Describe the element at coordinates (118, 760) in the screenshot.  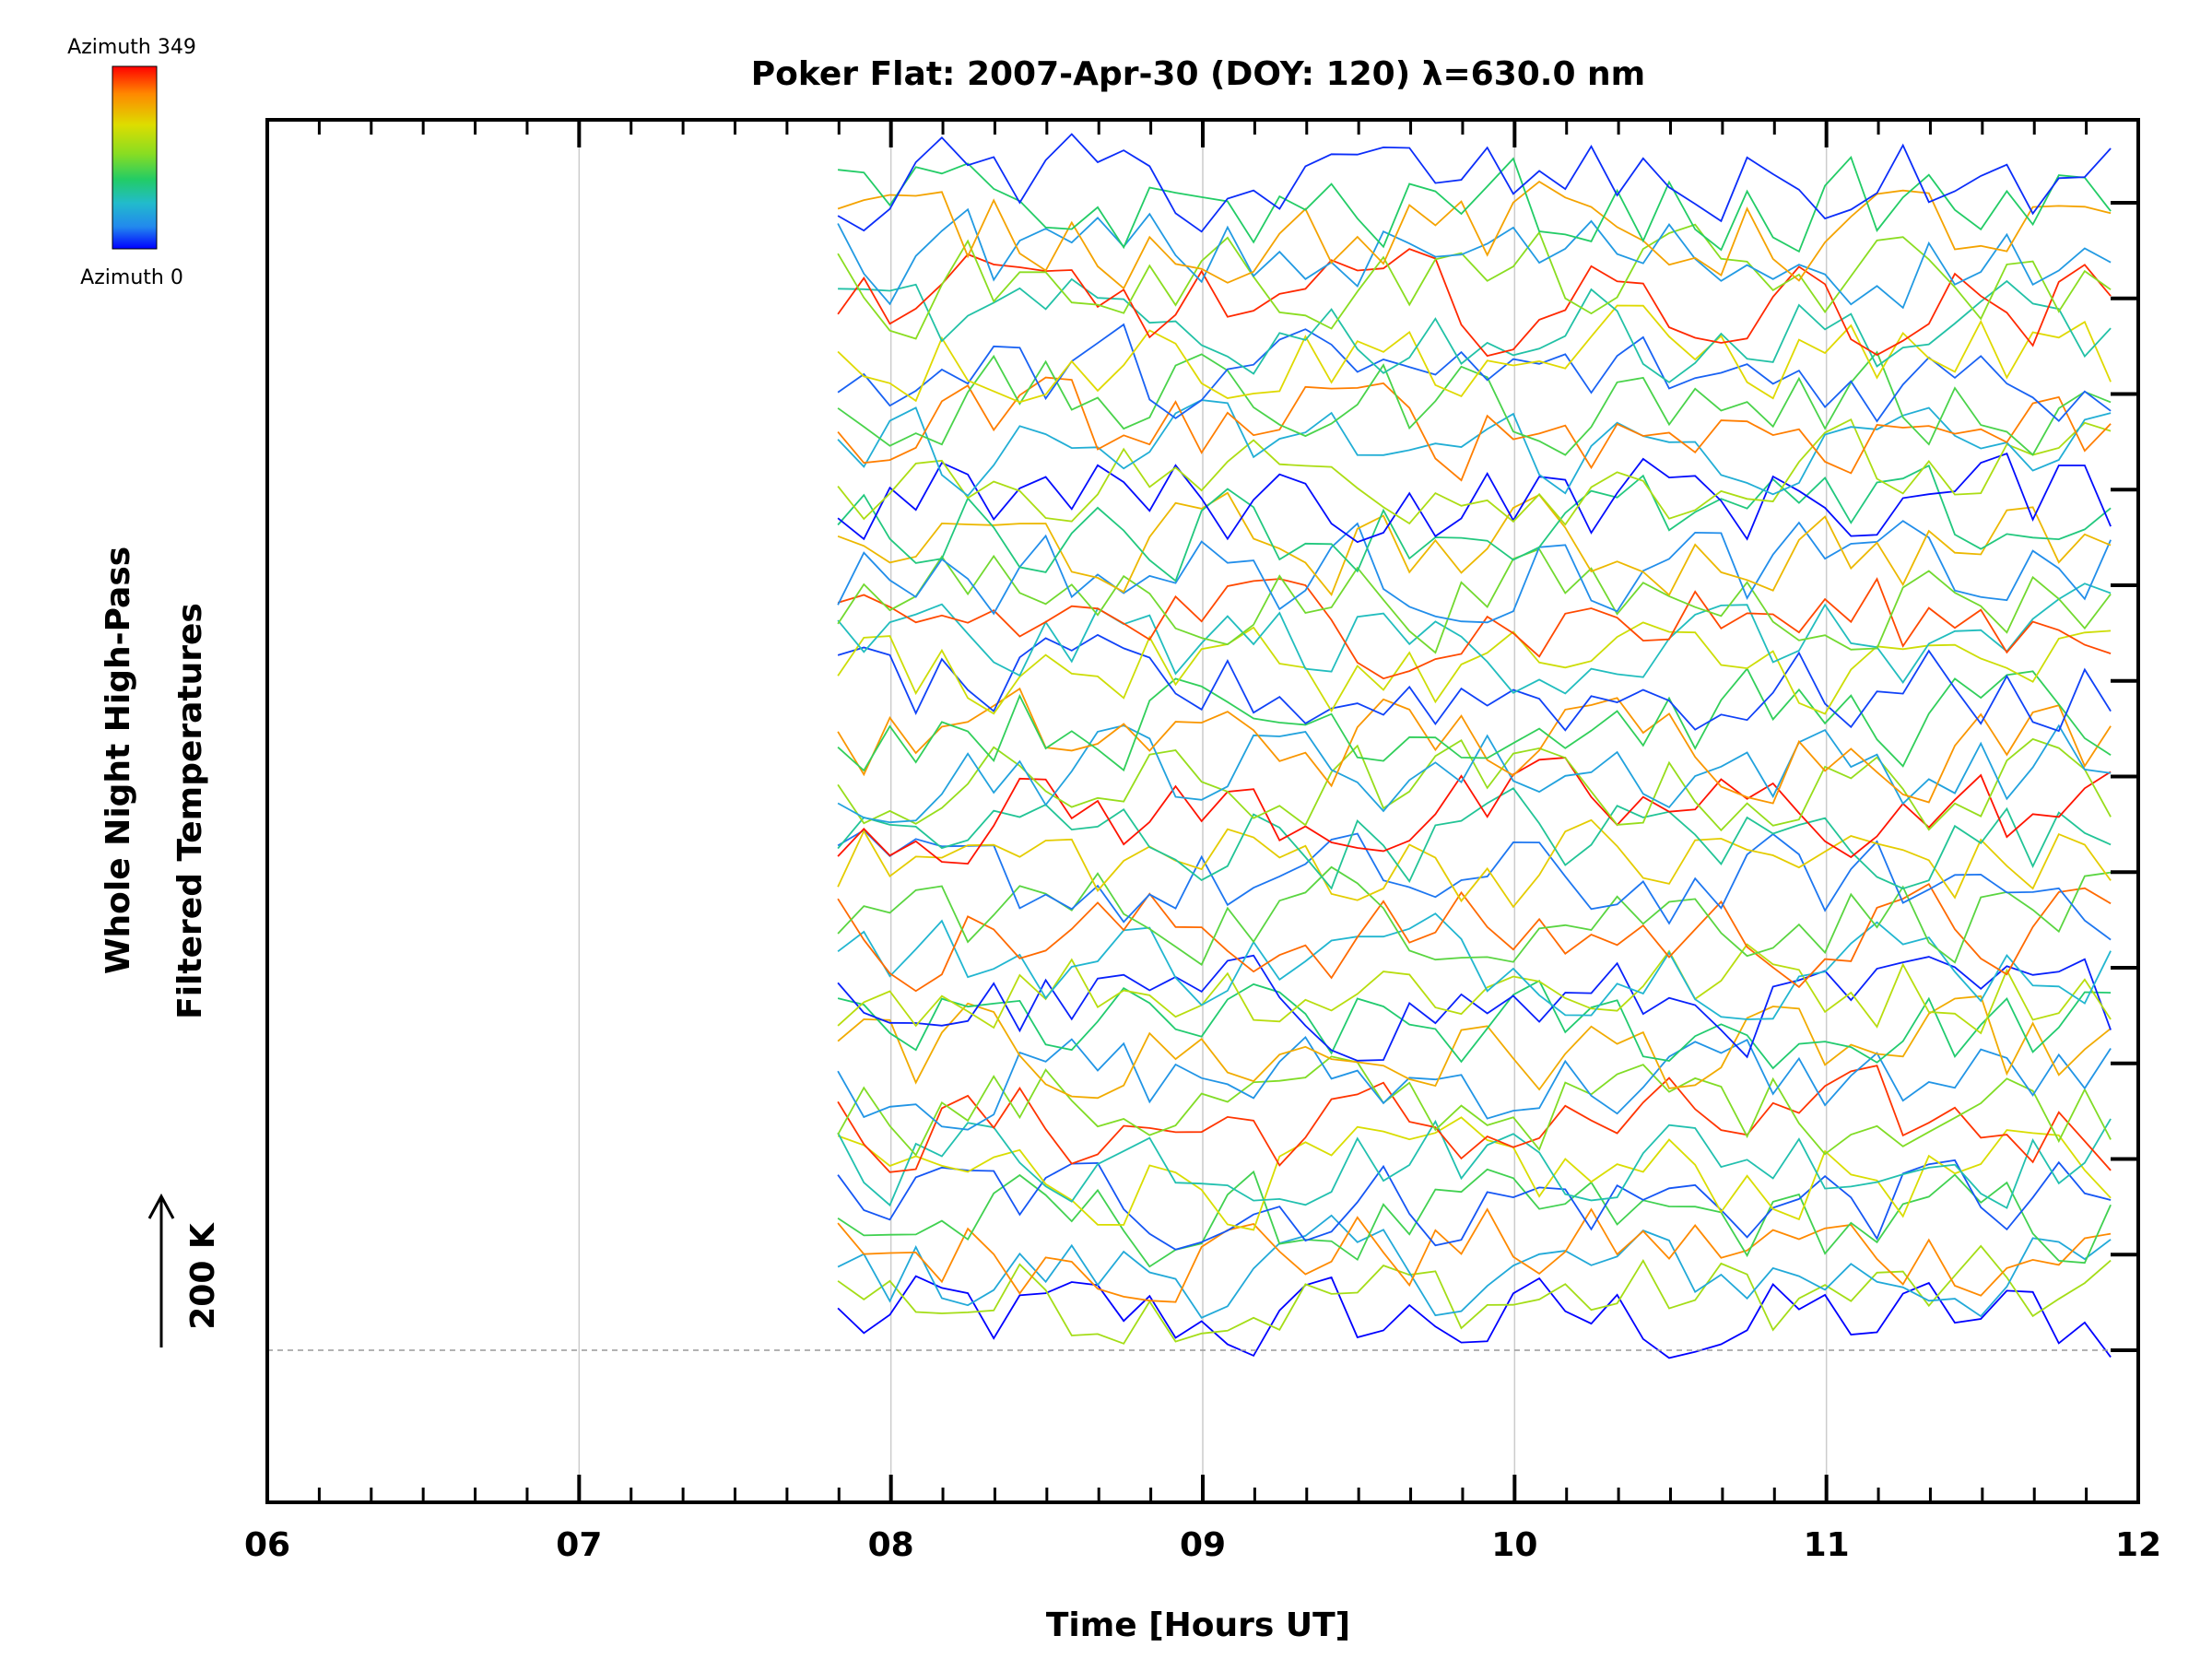
I see `y-axis-label-line1: Whole Night High-Pass` at that location.